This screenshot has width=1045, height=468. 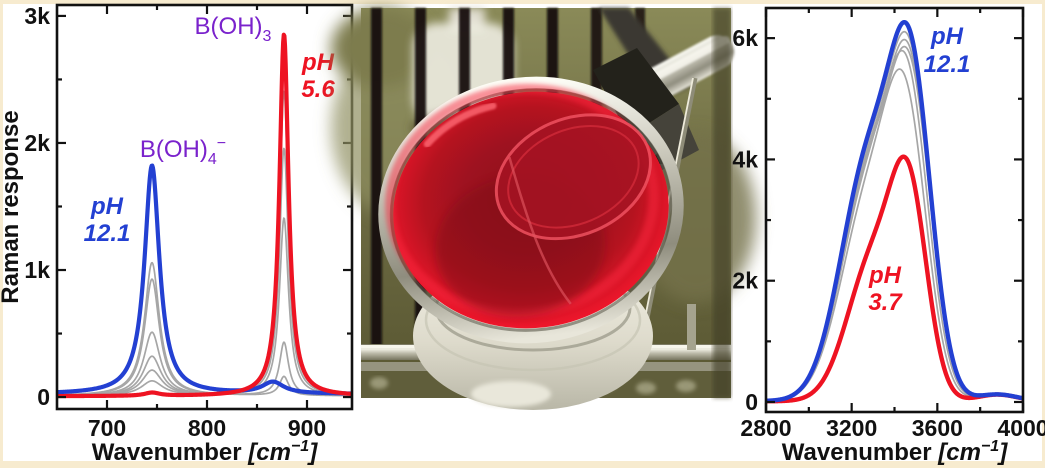 I want to click on x-tick-label: 4000, so click(x=1021, y=428).